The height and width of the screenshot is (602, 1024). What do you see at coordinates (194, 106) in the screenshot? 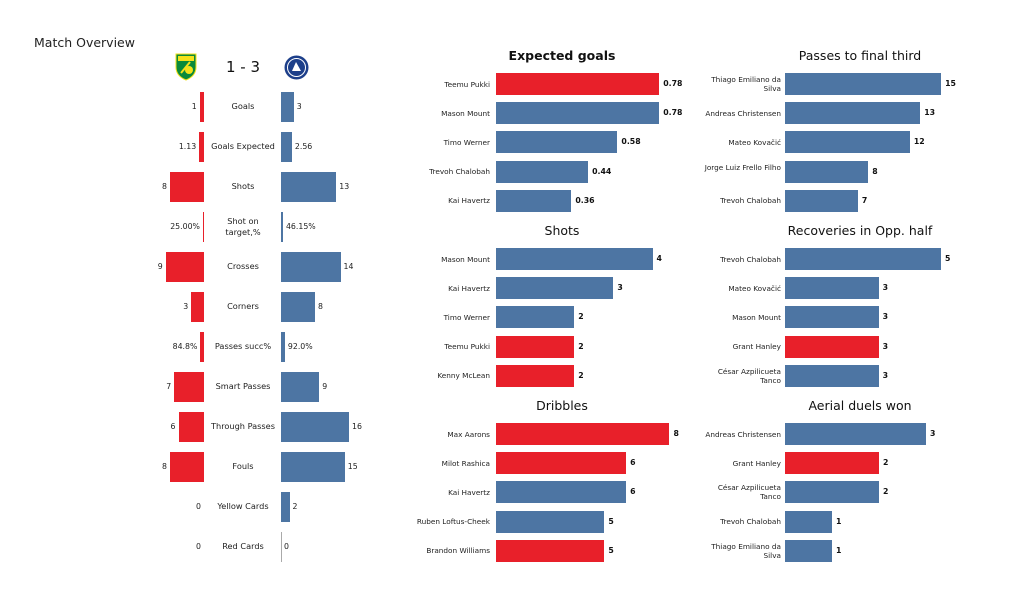
I see `home-value: 1` at bounding box center [194, 106].